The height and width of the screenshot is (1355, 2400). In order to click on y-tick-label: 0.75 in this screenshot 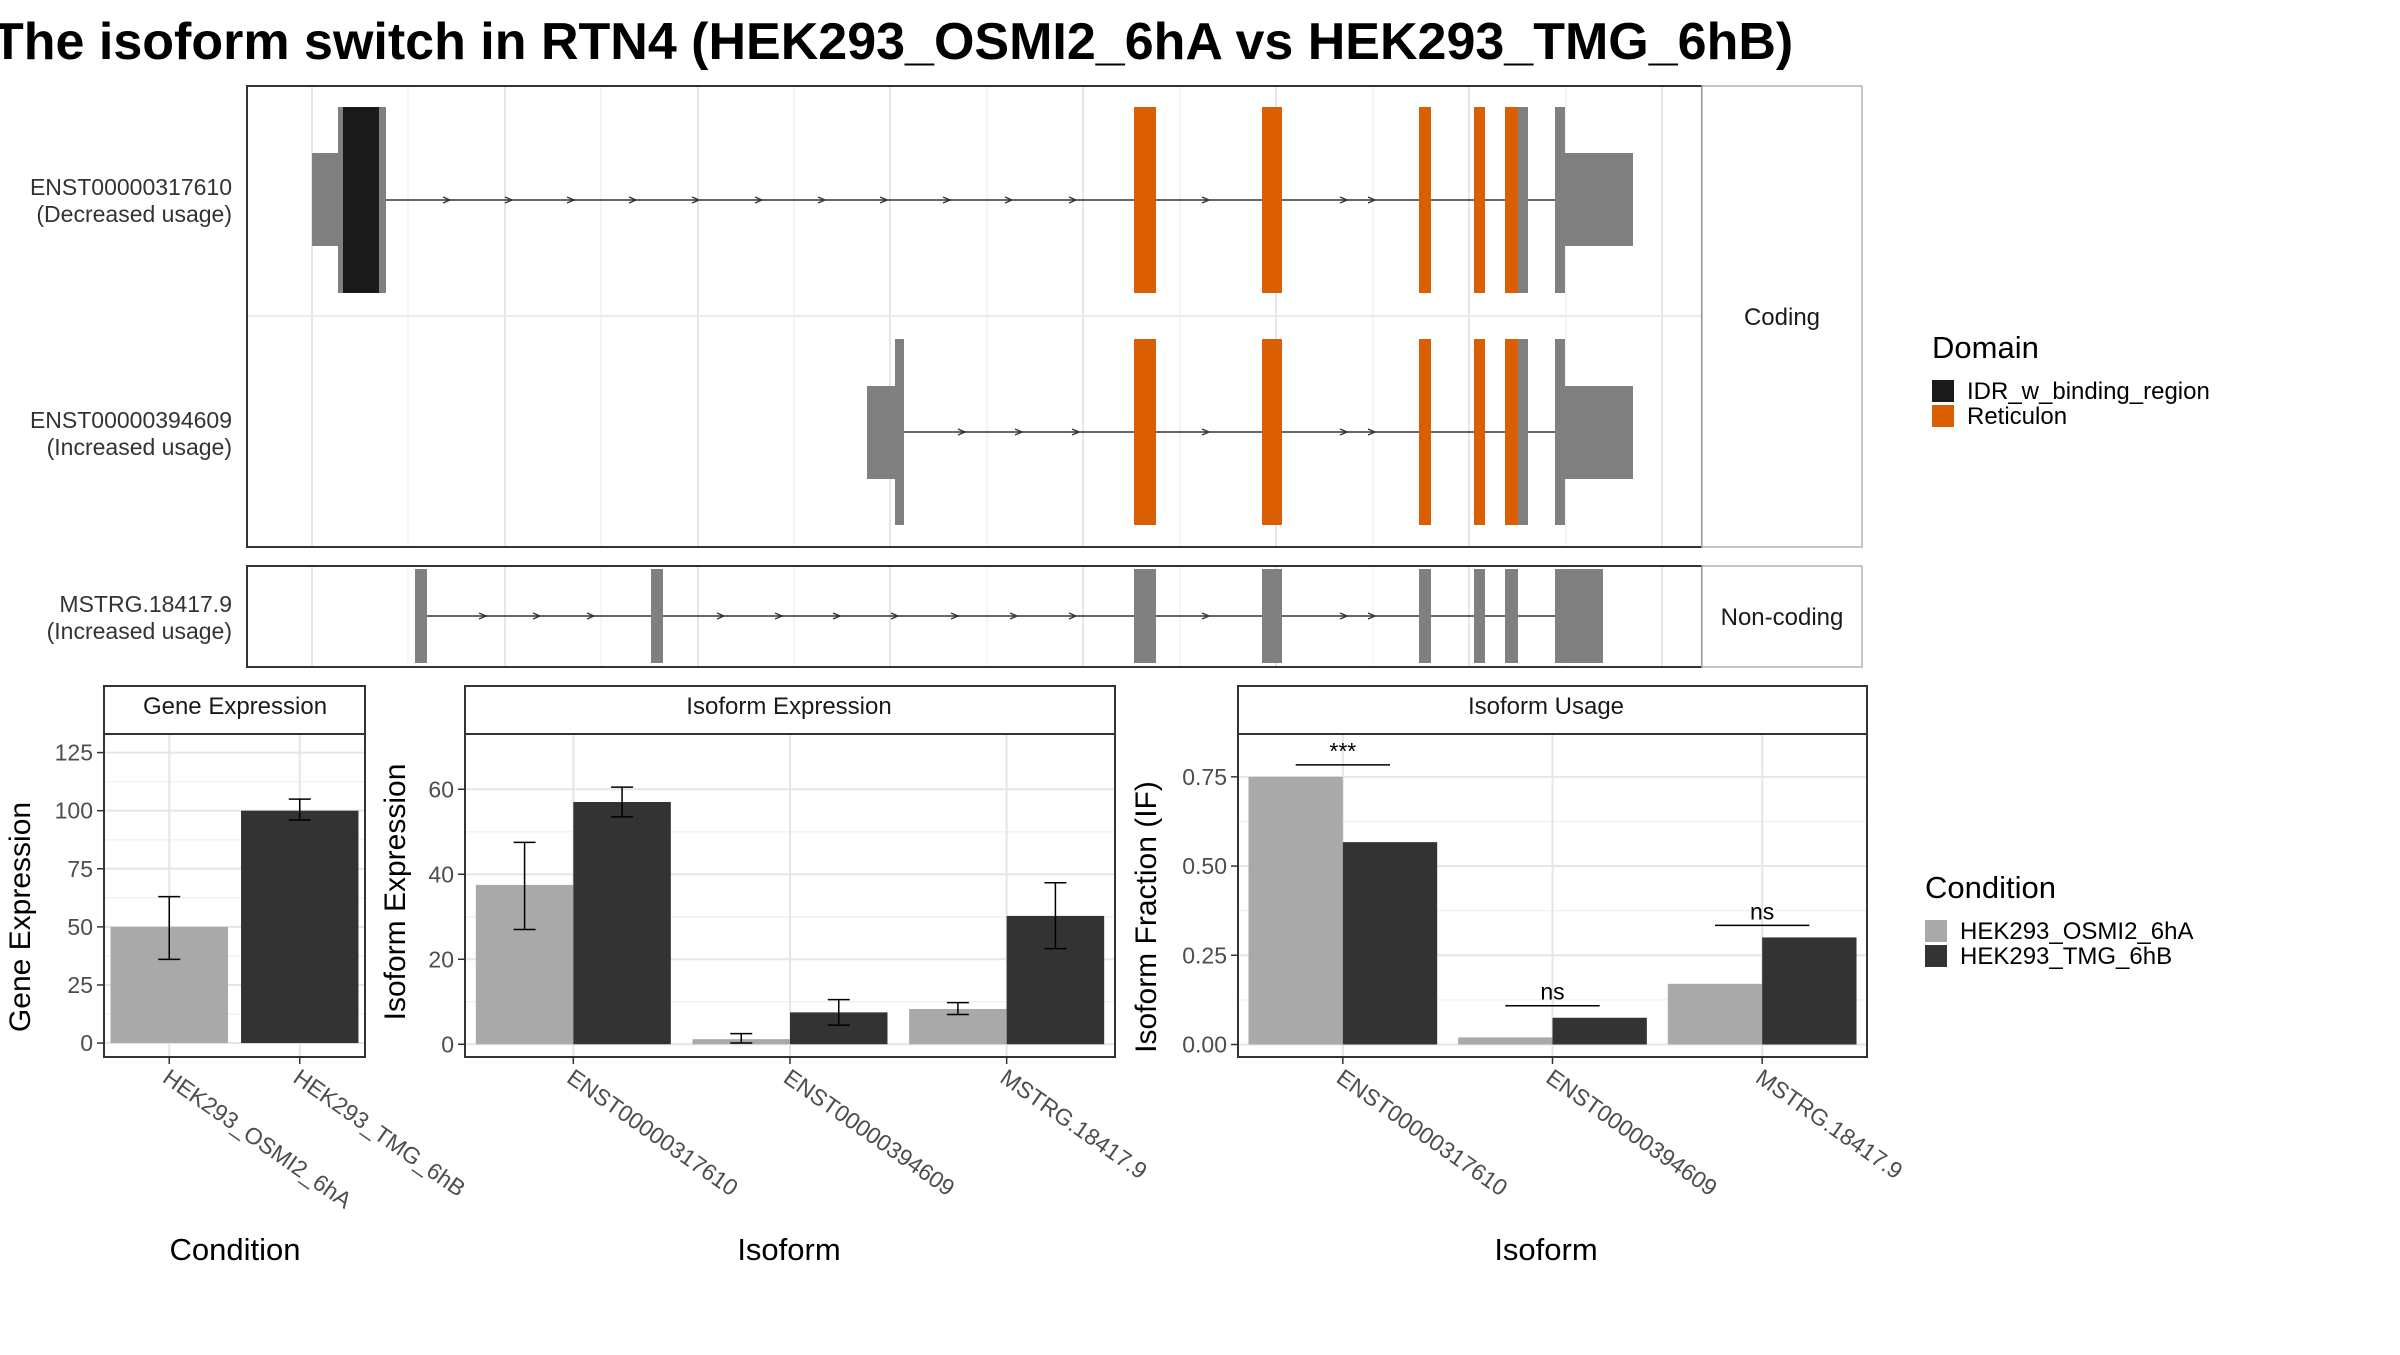, I will do `click(1204, 777)`.